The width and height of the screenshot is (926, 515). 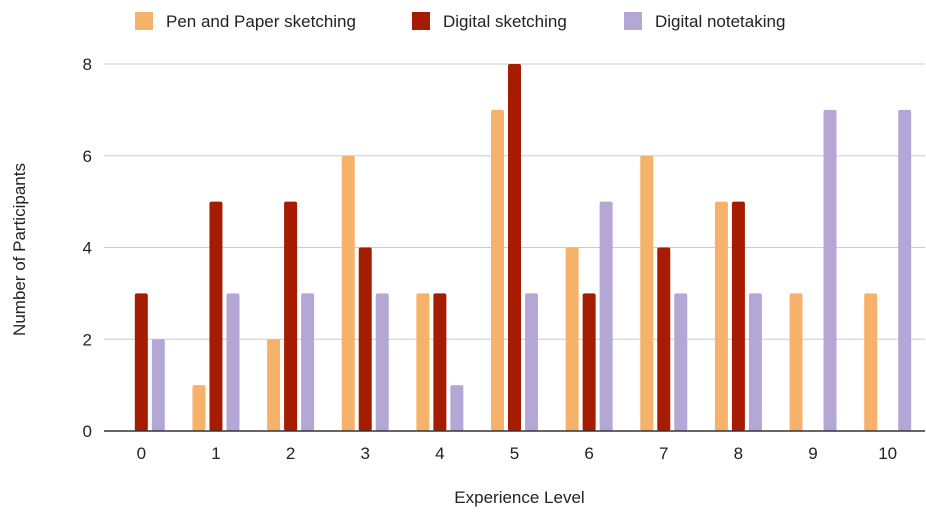 I want to click on legend-label: Digital sketching, so click(x=505, y=21).